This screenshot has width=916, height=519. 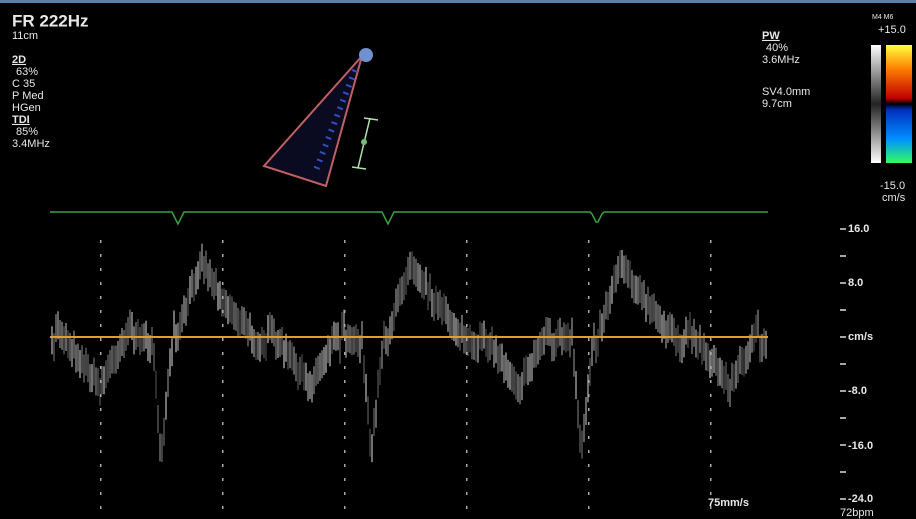 I want to click on velocity-scale: 16.0 8.0 cm/s -8.0 -16.0 -24.0, so click(x=860, y=364).